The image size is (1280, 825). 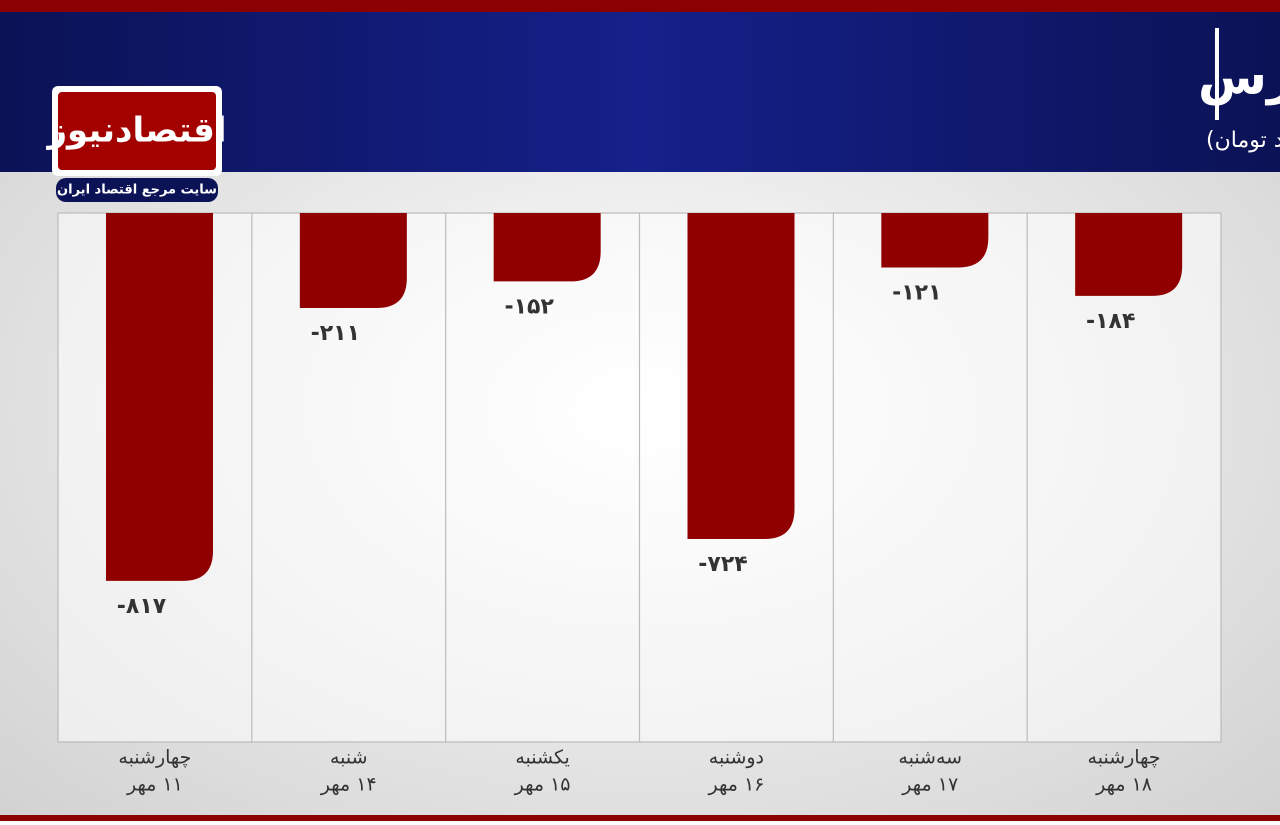 What do you see at coordinates (529, 306) in the screenshot?
I see `value-label: -۱۵۲` at bounding box center [529, 306].